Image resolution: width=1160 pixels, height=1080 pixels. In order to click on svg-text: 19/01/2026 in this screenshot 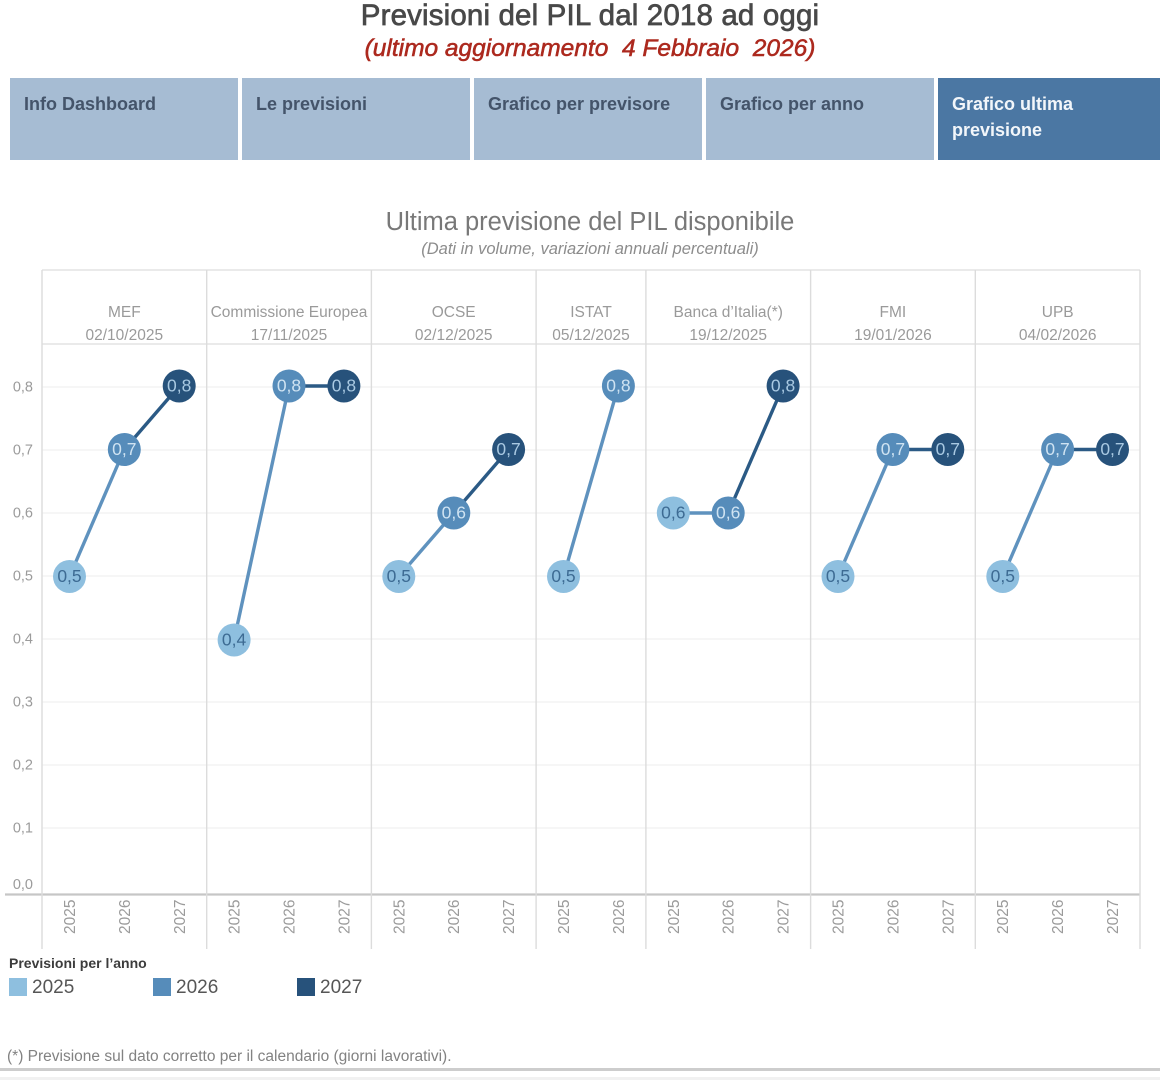, I will do `click(893, 335)`.